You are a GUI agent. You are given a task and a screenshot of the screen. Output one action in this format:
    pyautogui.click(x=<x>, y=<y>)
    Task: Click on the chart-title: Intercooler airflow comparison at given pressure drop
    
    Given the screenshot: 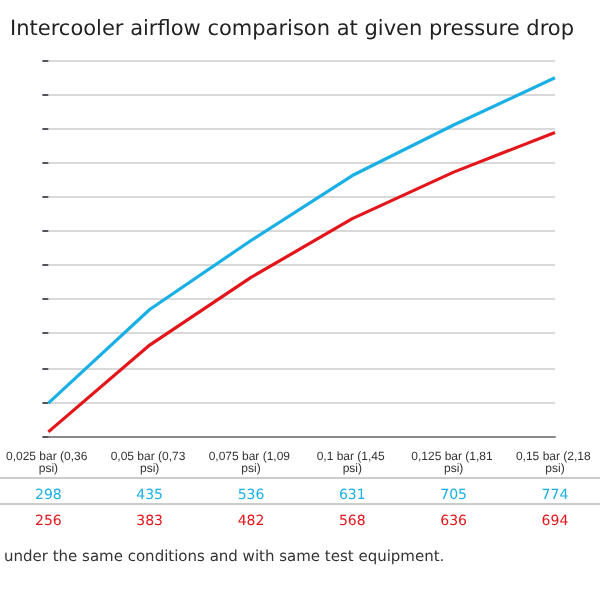 What is the action you would take?
    pyautogui.click(x=292, y=29)
    